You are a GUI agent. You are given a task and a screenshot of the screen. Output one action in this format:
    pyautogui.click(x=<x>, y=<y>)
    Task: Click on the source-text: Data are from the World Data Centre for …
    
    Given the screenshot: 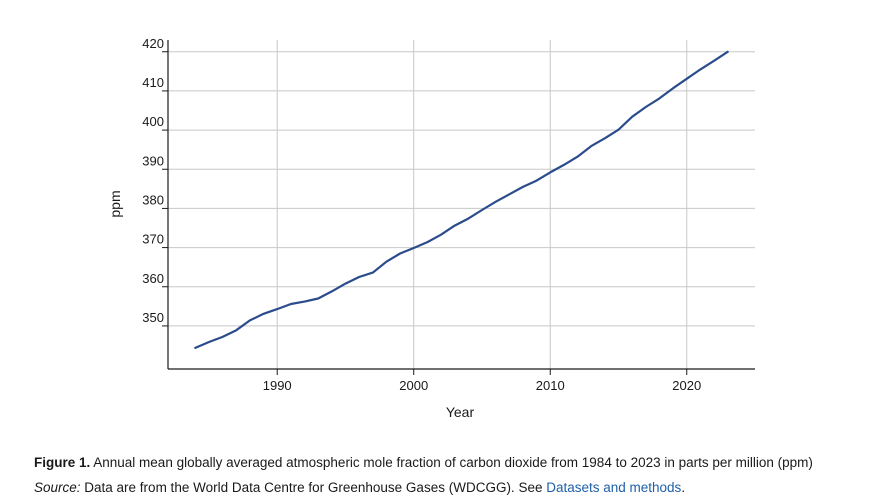 What is the action you would take?
    pyautogui.click(x=313, y=487)
    